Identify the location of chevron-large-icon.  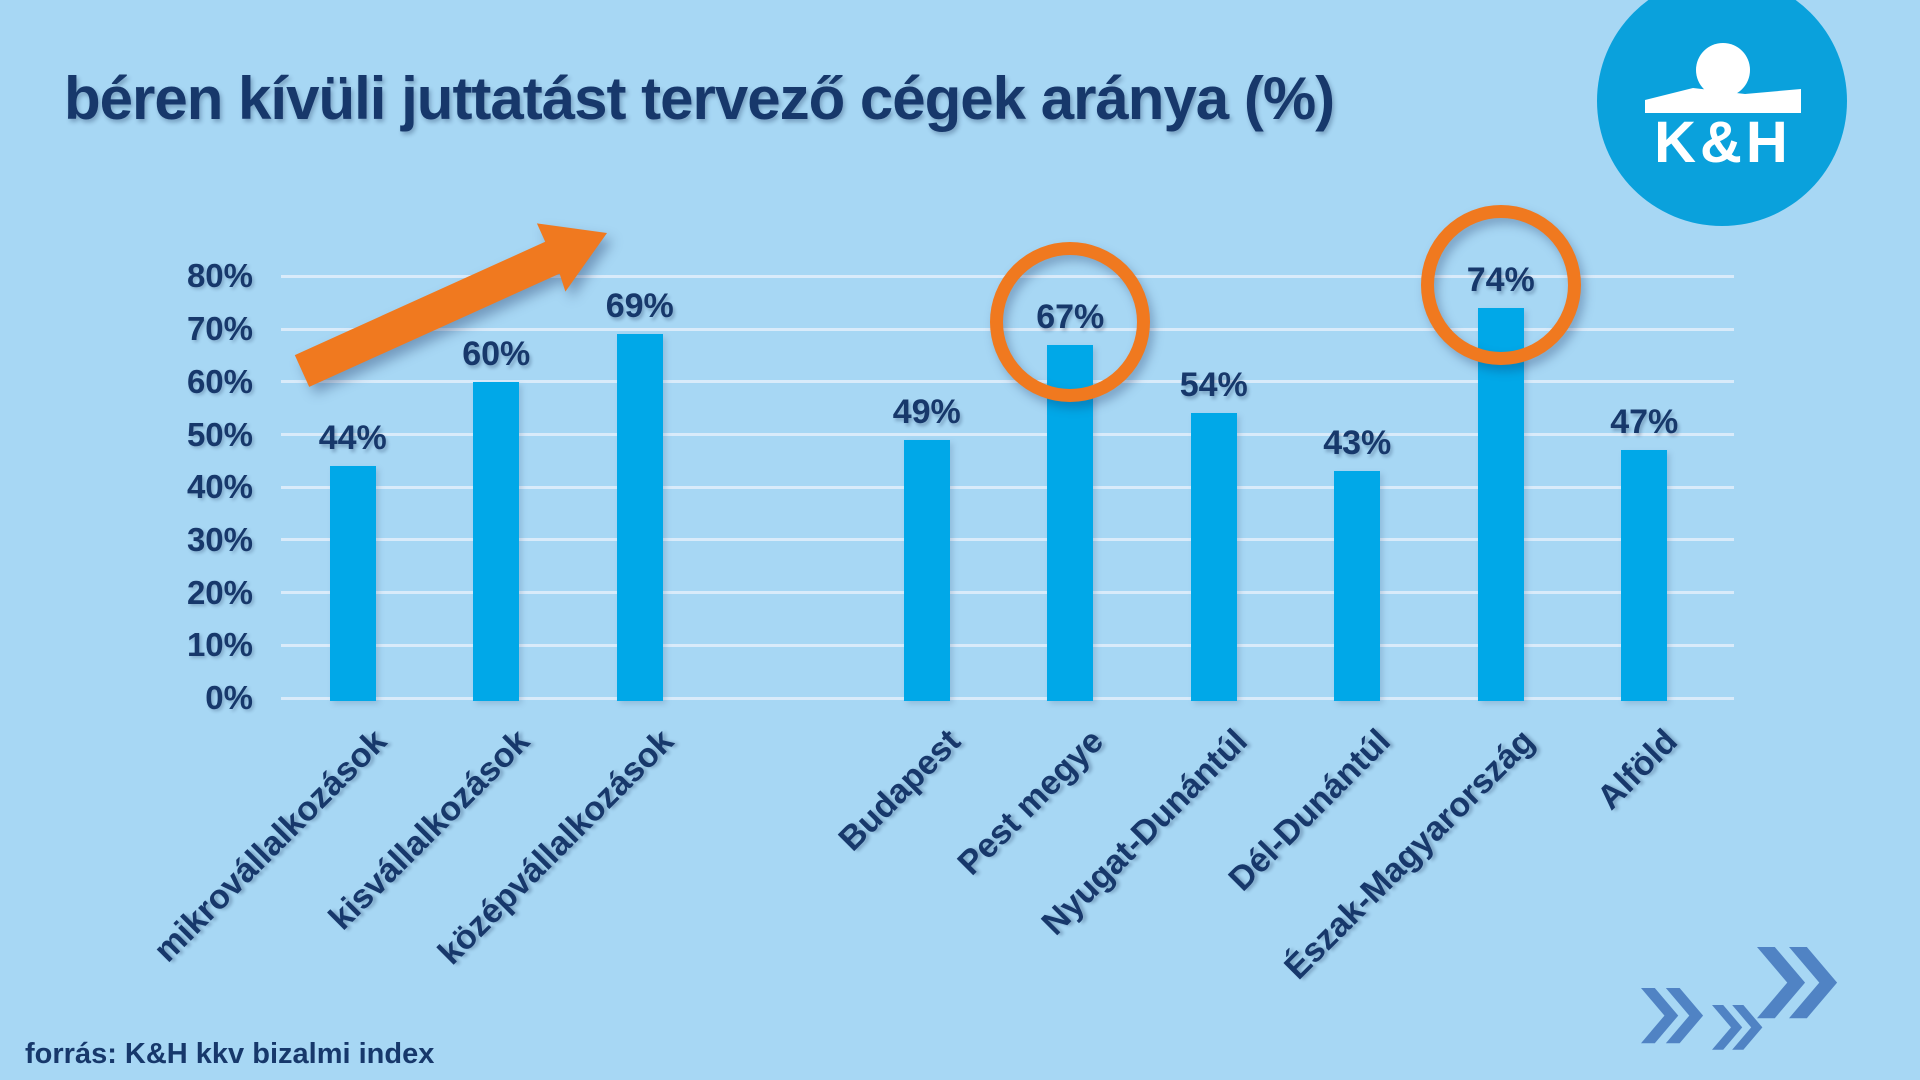
(1797, 983).